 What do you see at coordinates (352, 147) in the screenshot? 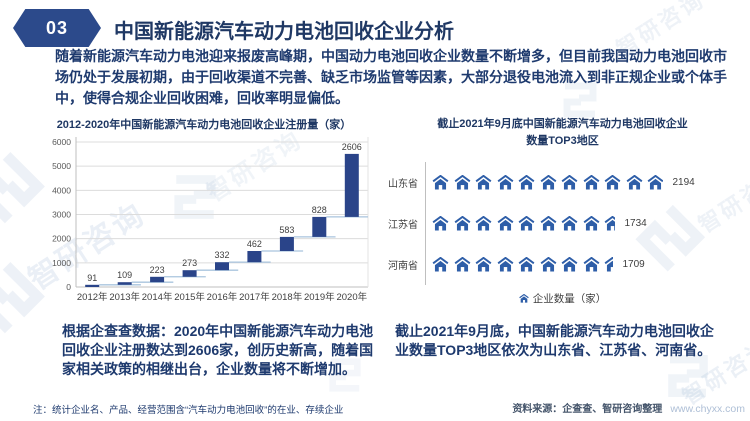
I see `bar-value-label: 2606` at bounding box center [352, 147].